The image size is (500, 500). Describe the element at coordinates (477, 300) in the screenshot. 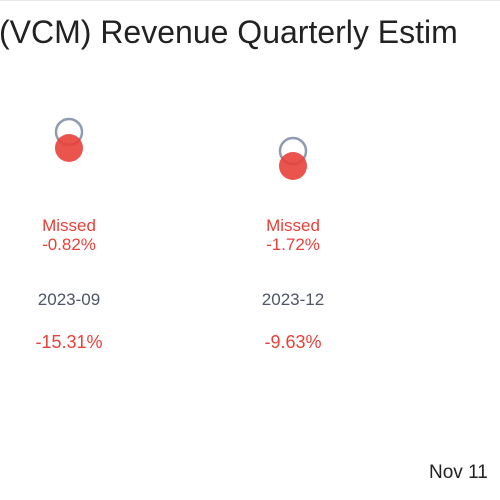

I see `quarter-period: 20` at that location.